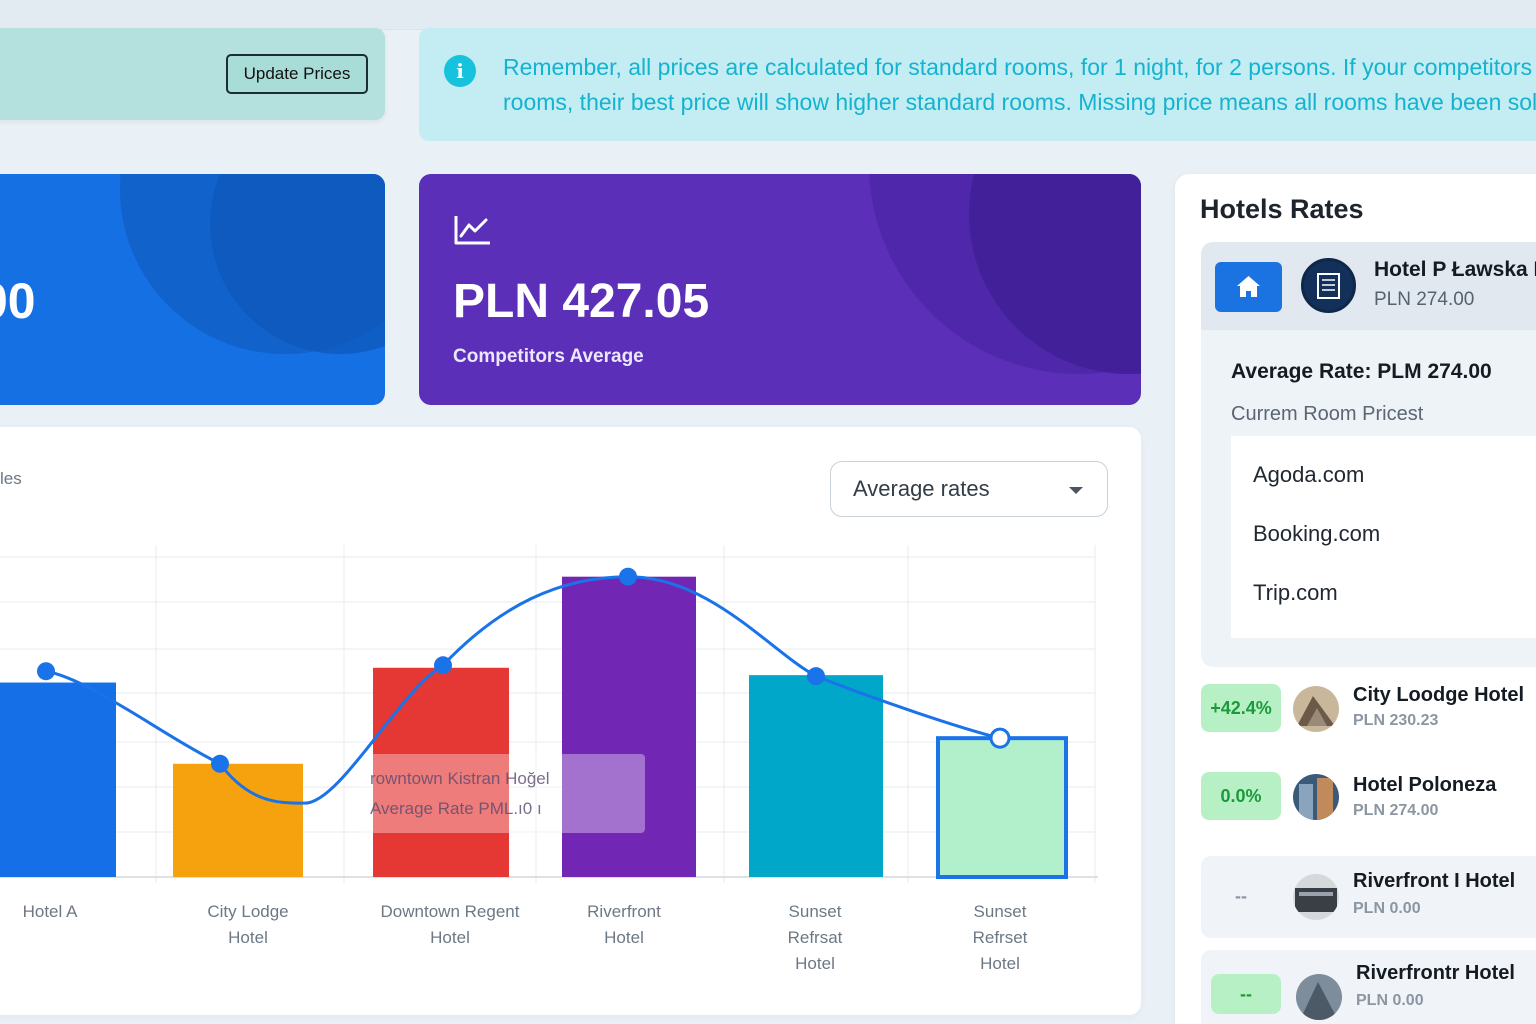 Image resolution: width=1536 pixels, height=1024 pixels. What do you see at coordinates (1439, 695) in the screenshot?
I see `competitor-name: City Loodge Hotel` at bounding box center [1439, 695].